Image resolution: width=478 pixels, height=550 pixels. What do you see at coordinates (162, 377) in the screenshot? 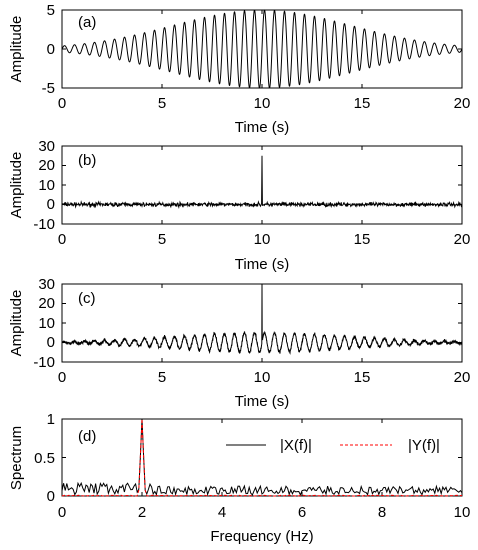
I see `panel-c-xtick-label: 5` at bounding box center [162, 377].